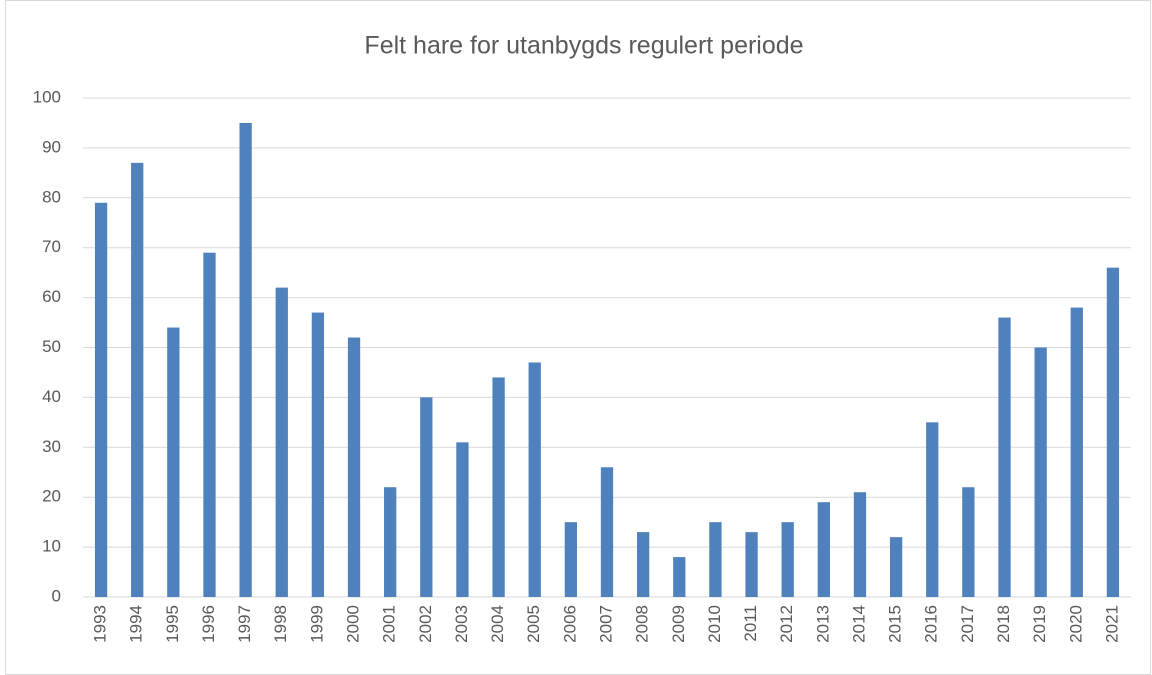 The image size is (1152, 675). I want to click on y-tick-label: 30, so click(51, 446).